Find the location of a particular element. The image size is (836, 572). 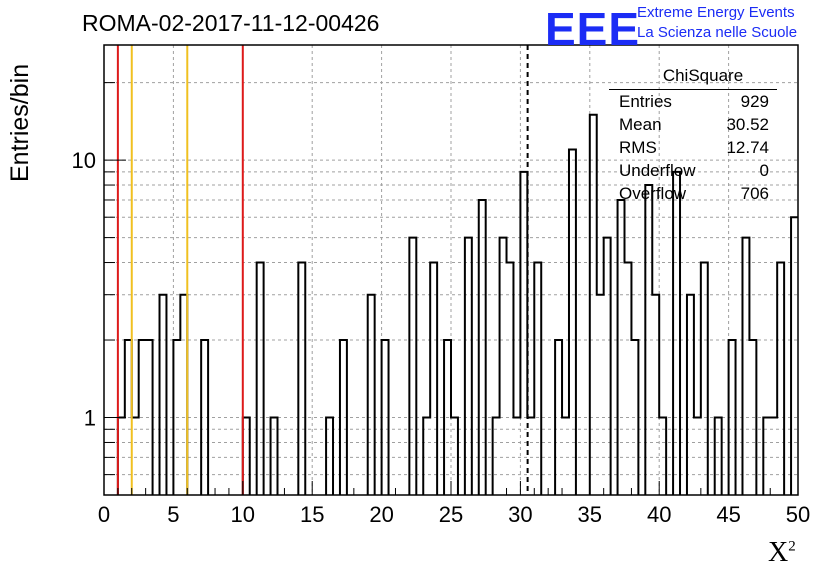

stats-title: ChiSquare is located at coordinates (703, 75).